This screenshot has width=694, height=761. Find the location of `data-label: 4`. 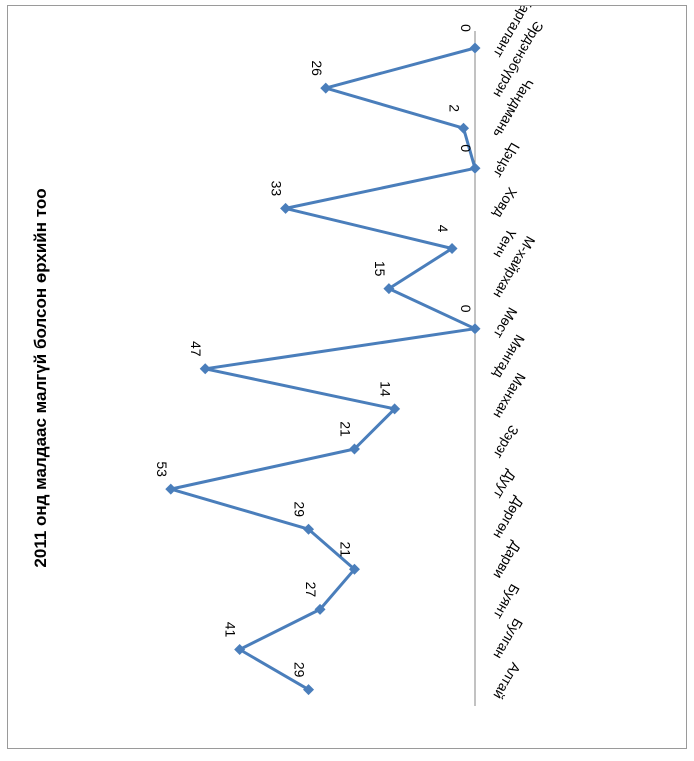

data-label: 4 is located at coordinates (443, 229).